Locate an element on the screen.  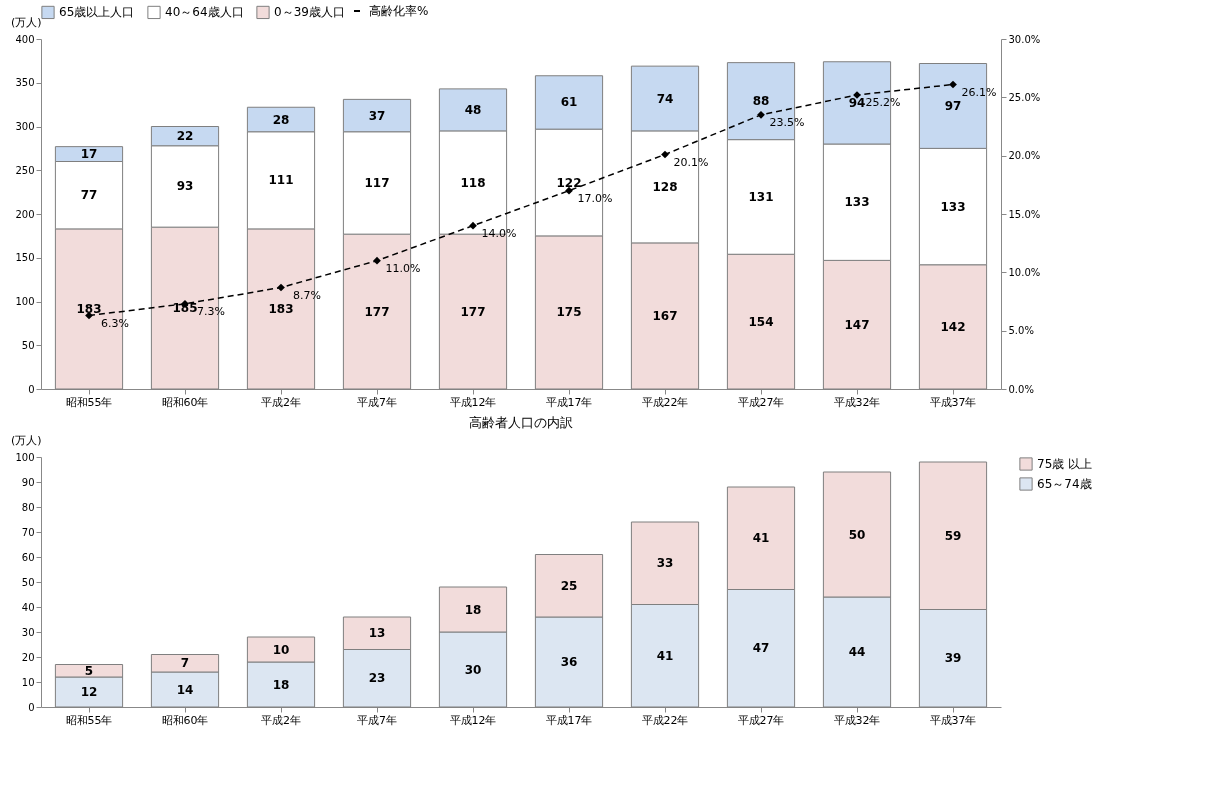
data-label: 11.0% is located at coordinates (403, 268).